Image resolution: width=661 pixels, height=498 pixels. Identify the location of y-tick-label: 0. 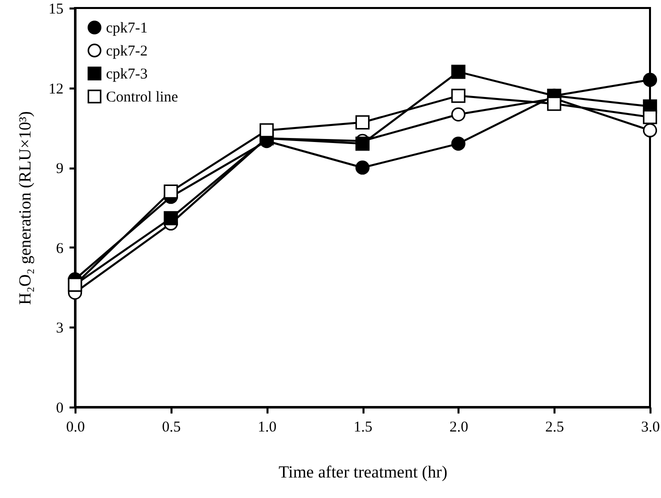
(60, 408).